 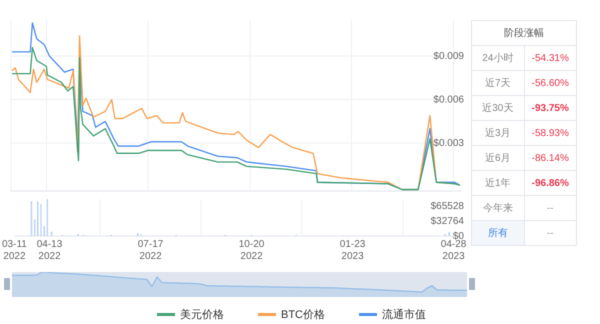 What do you see at coordinates (550, 83) in the screenshot?
I see `data-label: -56.60%` at bounding box center [550, 83].